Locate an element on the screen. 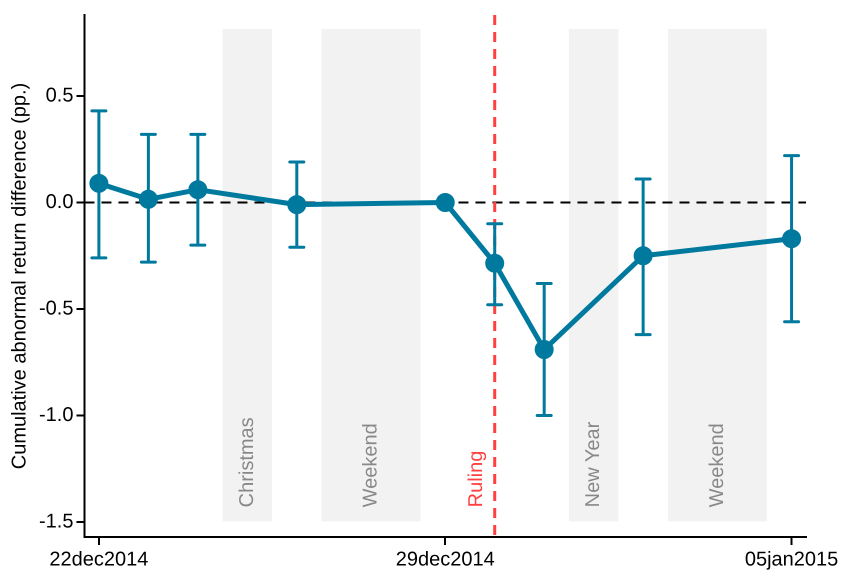 This screenshot has height=579, width=866. x-tick-label: 29dec2014 is located at coordinates (445, 559).